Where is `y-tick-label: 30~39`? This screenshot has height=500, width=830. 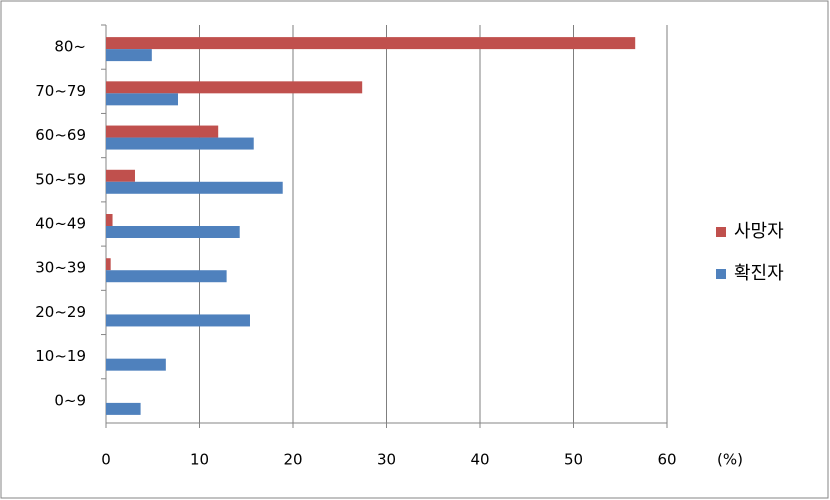 y-tick-label: 30~39 is located at coordinates (60, 268).